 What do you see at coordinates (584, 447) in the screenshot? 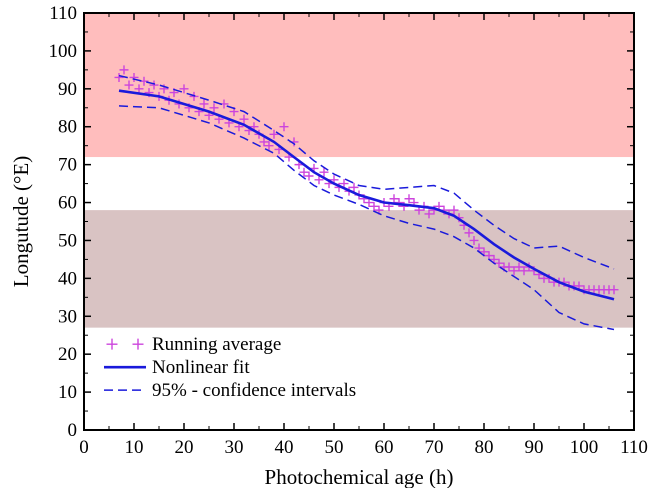
I see `x-tick-label: 100` at bounding box center [584, 447].